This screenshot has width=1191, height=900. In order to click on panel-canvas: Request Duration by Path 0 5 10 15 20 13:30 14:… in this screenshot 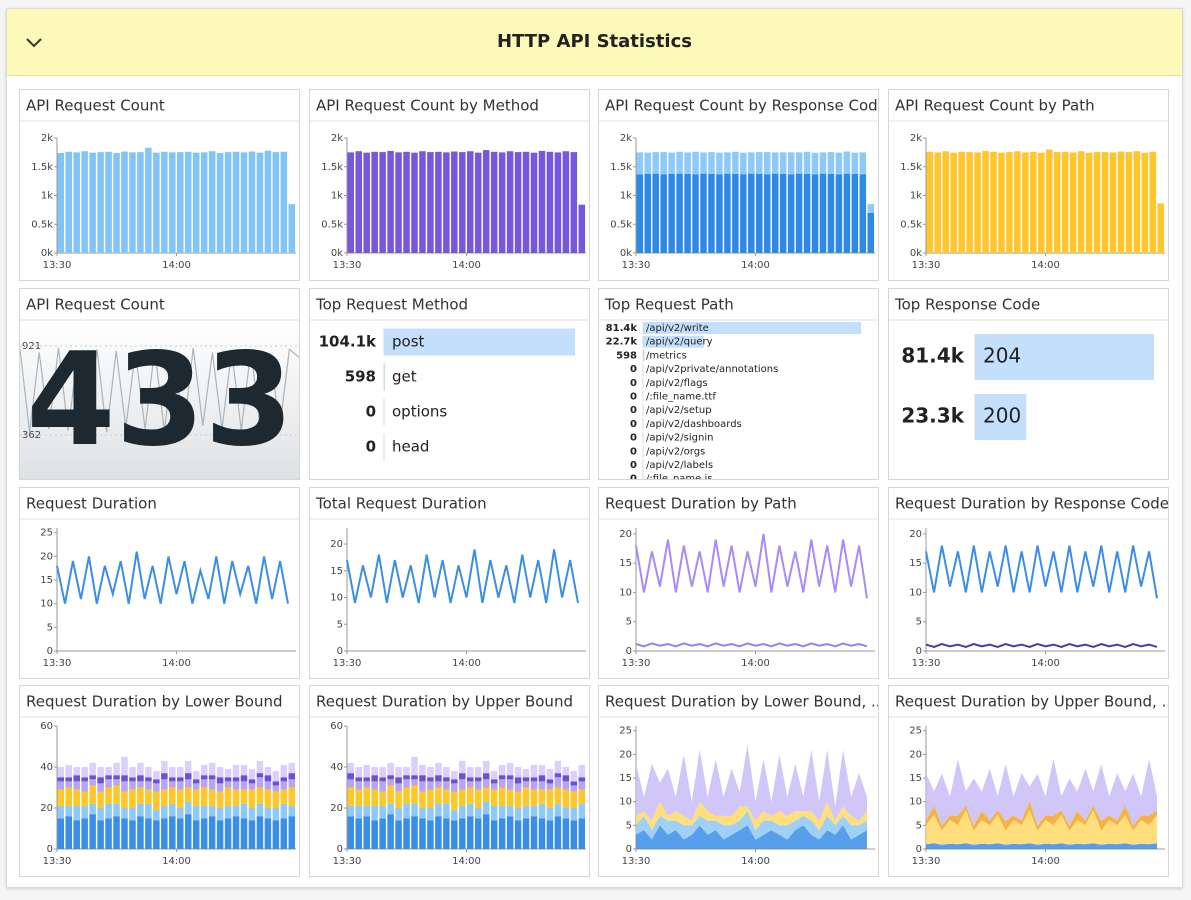, I will do `click(738, 582)`.